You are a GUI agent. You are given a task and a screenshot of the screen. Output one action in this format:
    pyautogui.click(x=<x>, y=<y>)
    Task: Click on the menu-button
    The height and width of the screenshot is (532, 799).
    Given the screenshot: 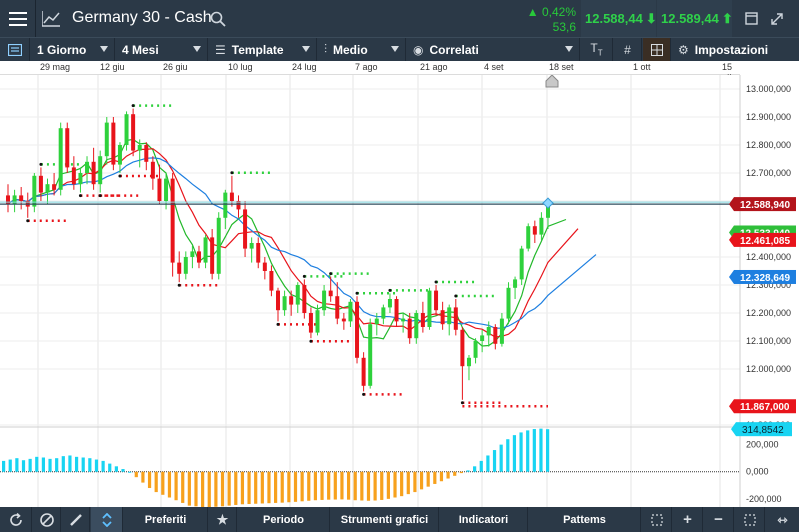 What is the action you would take?
    pyautogui.click(x=18, y=18)
    